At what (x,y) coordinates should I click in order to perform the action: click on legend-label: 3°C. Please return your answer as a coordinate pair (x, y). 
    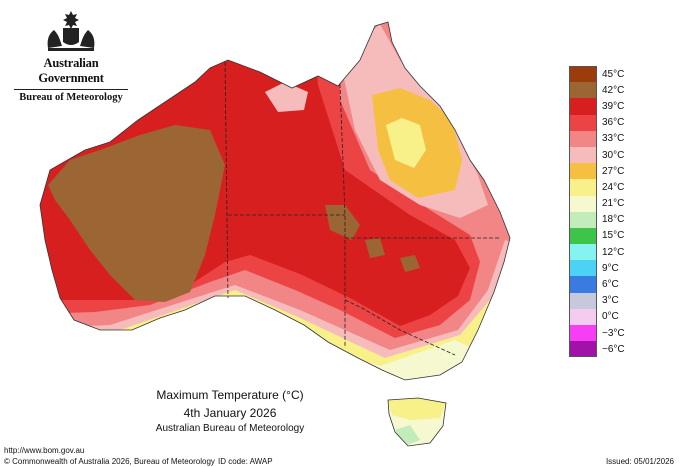
    Looking at the image, I should click on (610, 301).